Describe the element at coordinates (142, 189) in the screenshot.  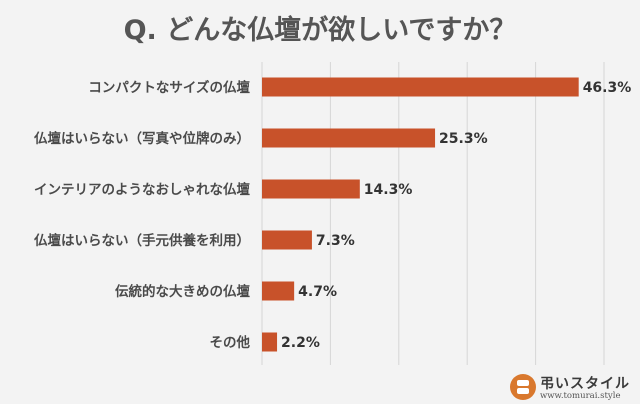
I see `category-label: インテリアのようなおしゃれな仏壇` at that location.